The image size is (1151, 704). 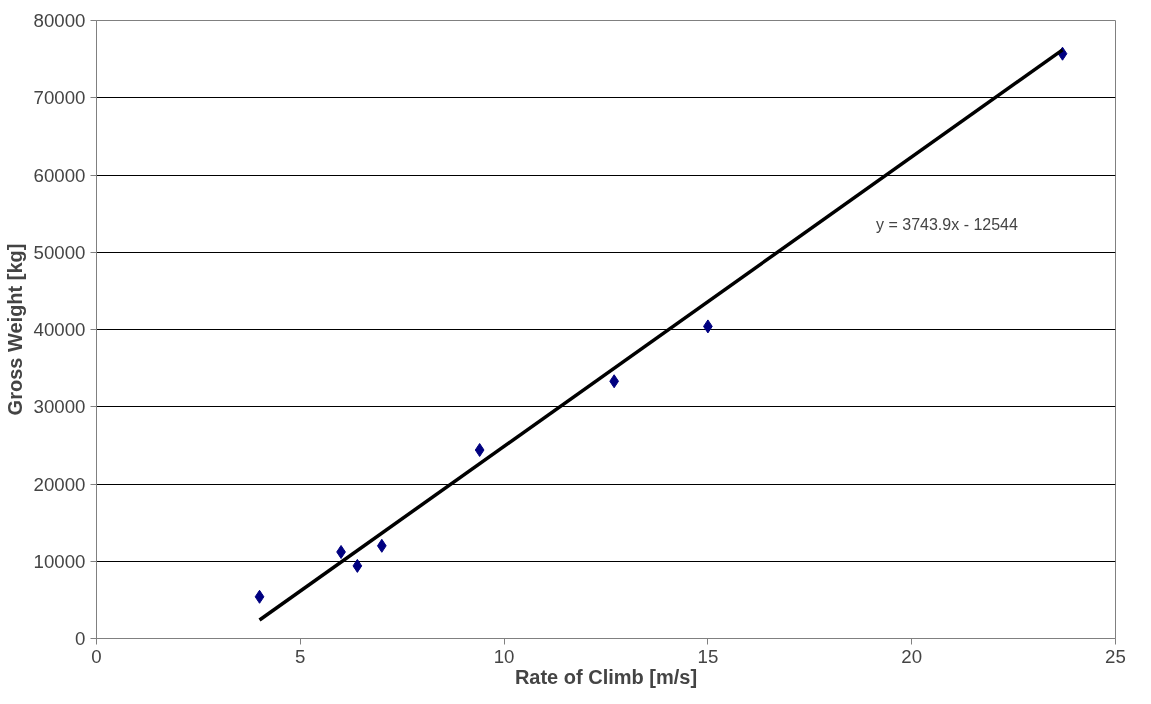 I want to click on y-axis-title: Gross Weight [kg], so click(x=14, y=329).